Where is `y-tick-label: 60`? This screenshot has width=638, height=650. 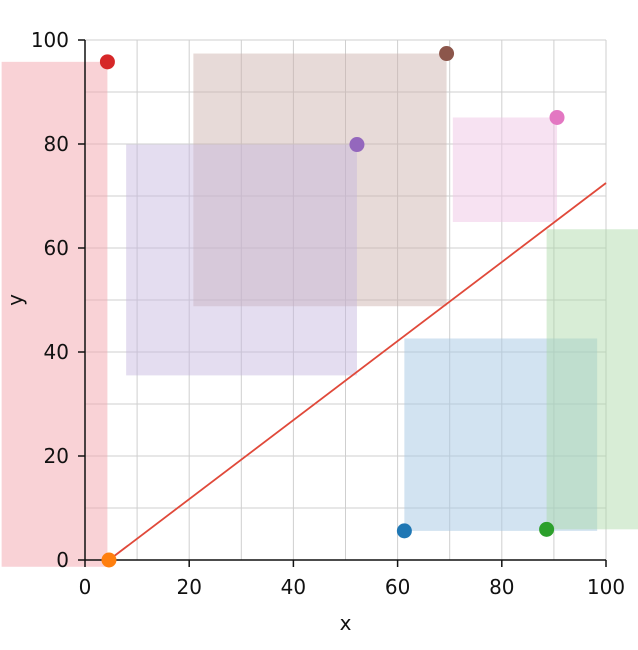 y-tick-label: 60 is located at coordinates (56, 248).